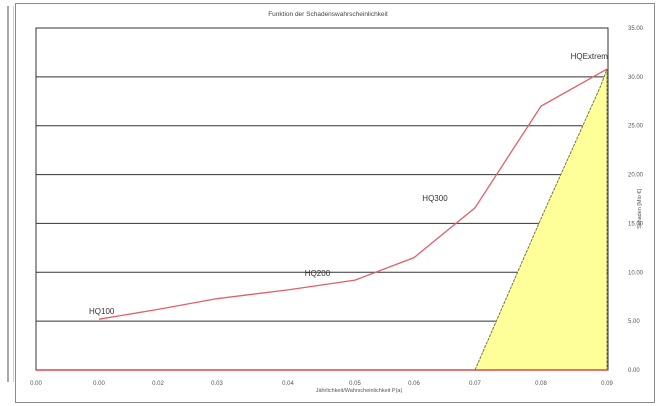 This screenshot has height=406, width=660. What do you see at coordinates (636, 176) in the screenshot?
I see `y-tick-label: 20.00` at bounding box center [636, 176].